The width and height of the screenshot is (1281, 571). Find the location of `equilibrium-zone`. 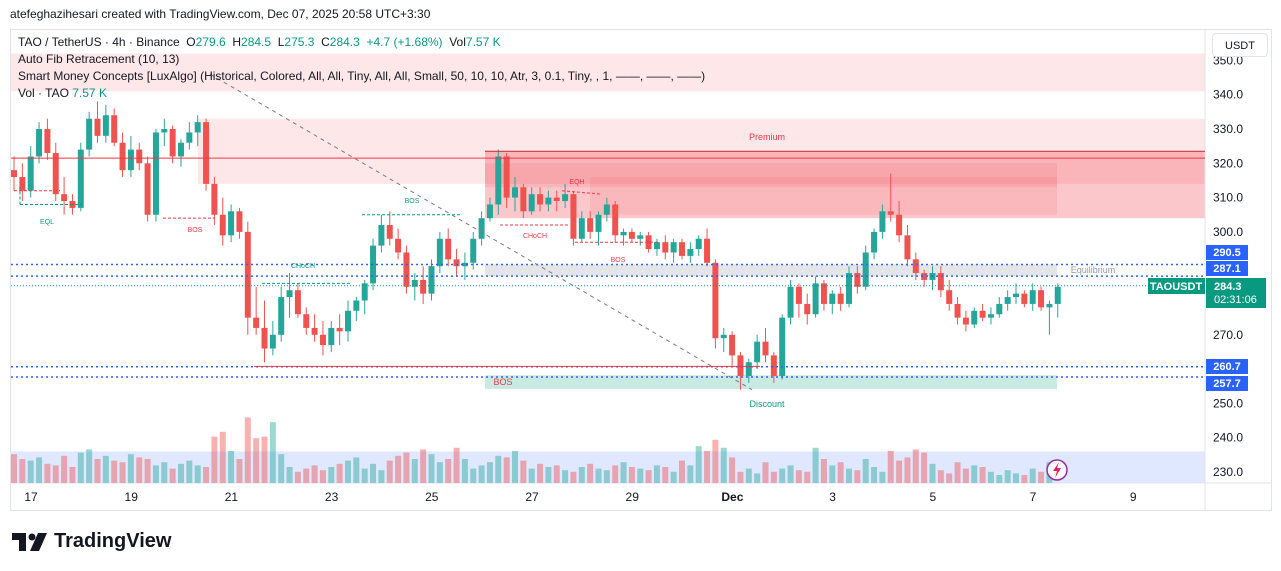

equilibrium-zone is located at coordinates (771, 270).